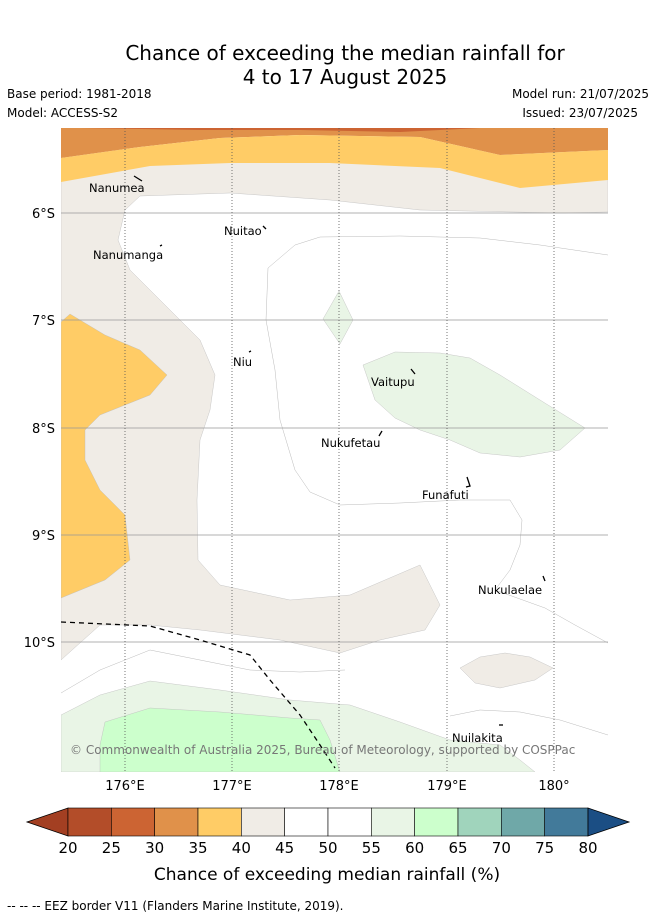  I want to click on contour-55-60-diamond, so click(338, 317).